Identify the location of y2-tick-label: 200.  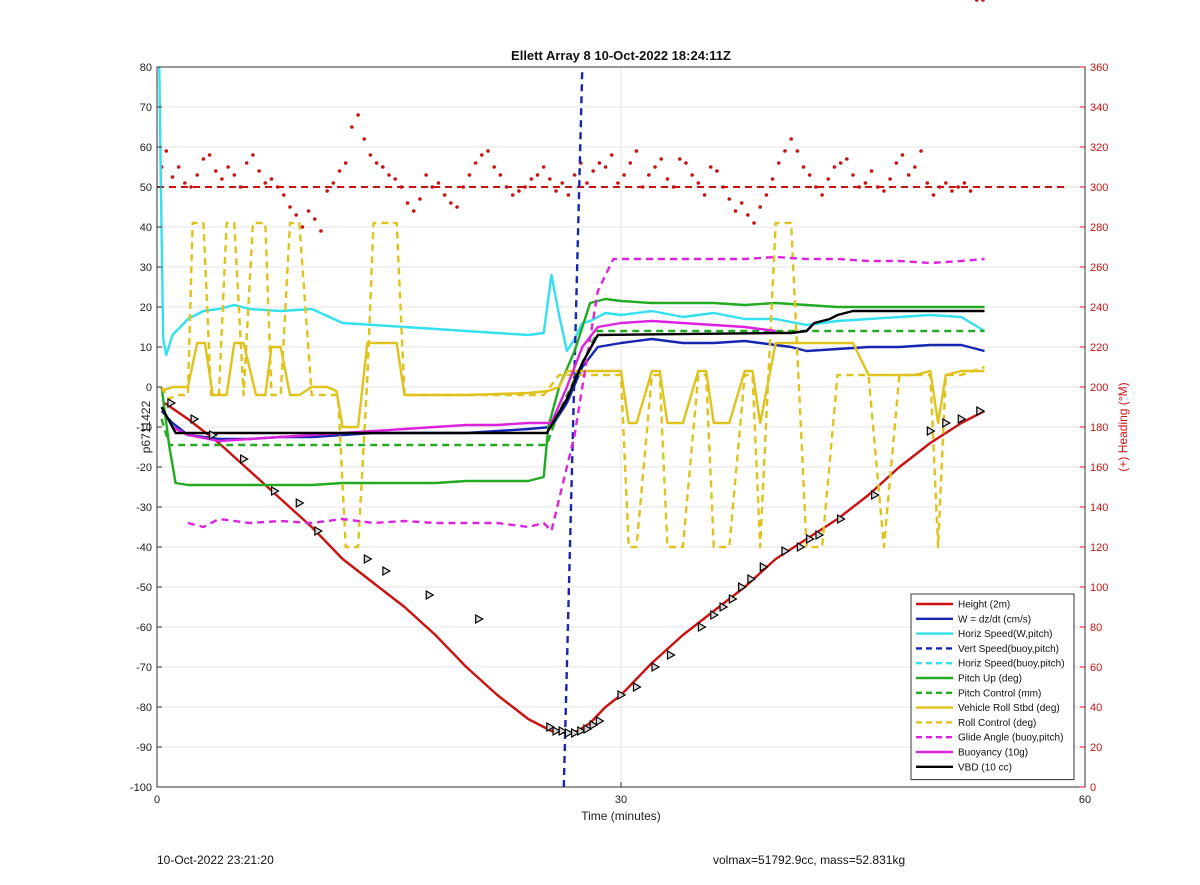
(1099, 388).